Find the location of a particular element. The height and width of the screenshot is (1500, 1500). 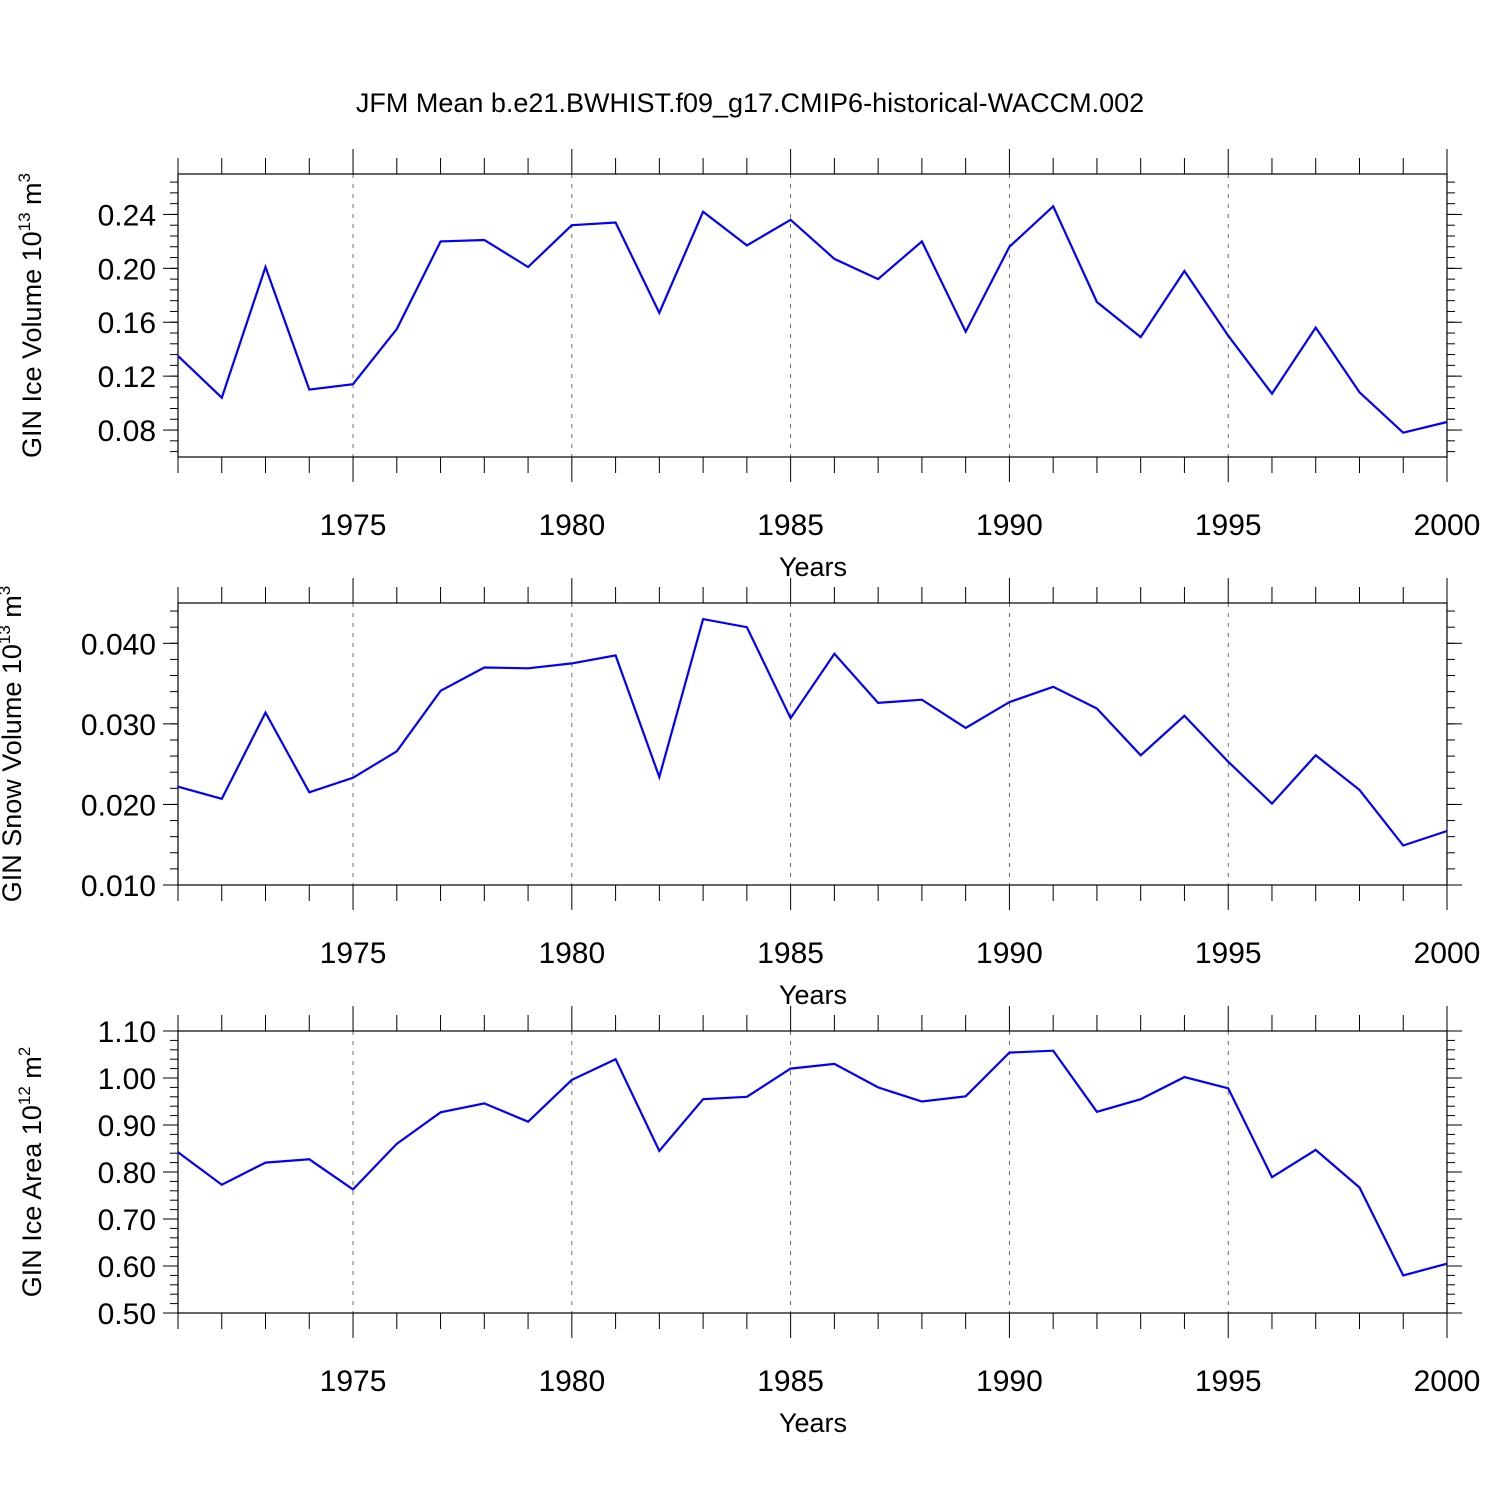

y-axis-label-ylabel: GIN Snow Volume 10 is located at coordinates (13, 773).